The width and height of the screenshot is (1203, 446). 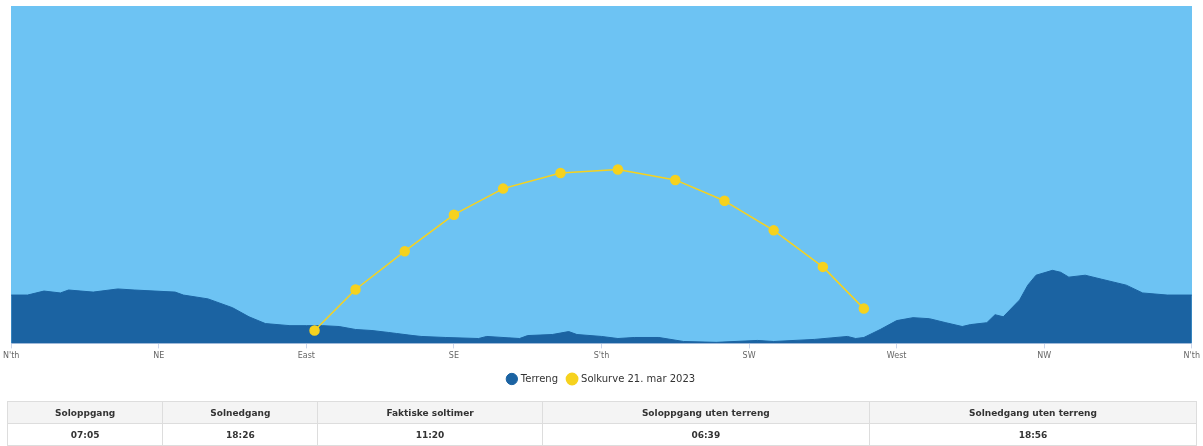 I want to click on x-tick-label: NE, so click(x=159, y=356).